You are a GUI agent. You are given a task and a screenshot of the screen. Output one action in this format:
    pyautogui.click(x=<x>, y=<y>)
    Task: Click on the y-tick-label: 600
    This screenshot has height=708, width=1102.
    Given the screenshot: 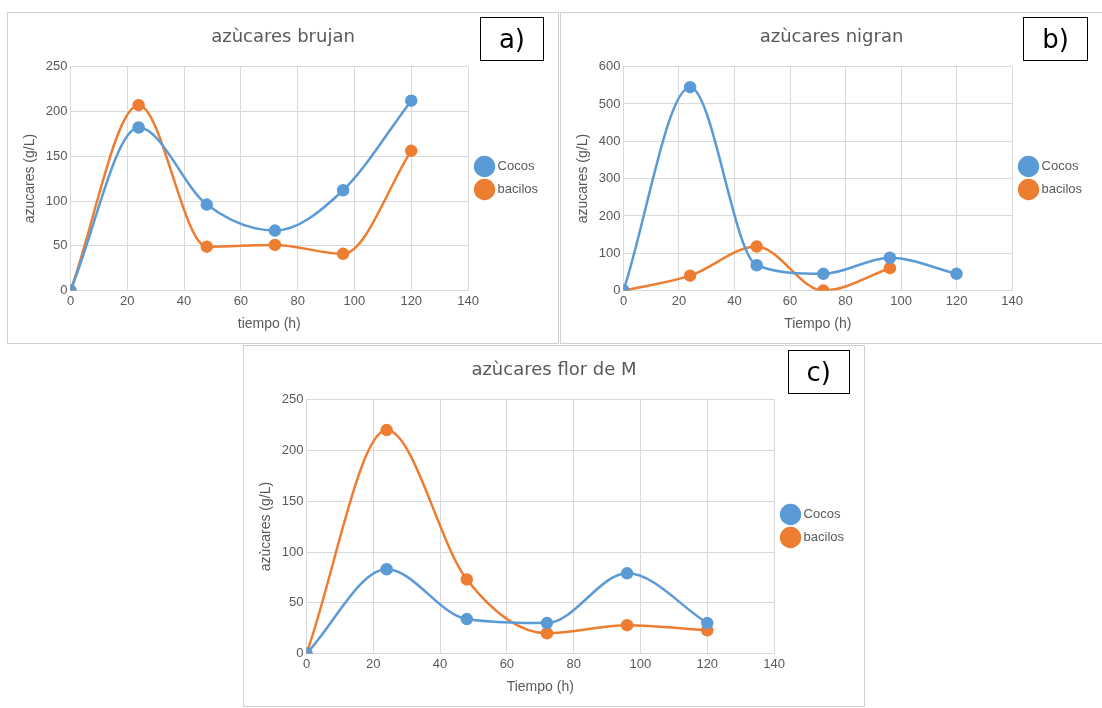 What is the action you would take?
    pyautogui.click(x=609, y=66)
    